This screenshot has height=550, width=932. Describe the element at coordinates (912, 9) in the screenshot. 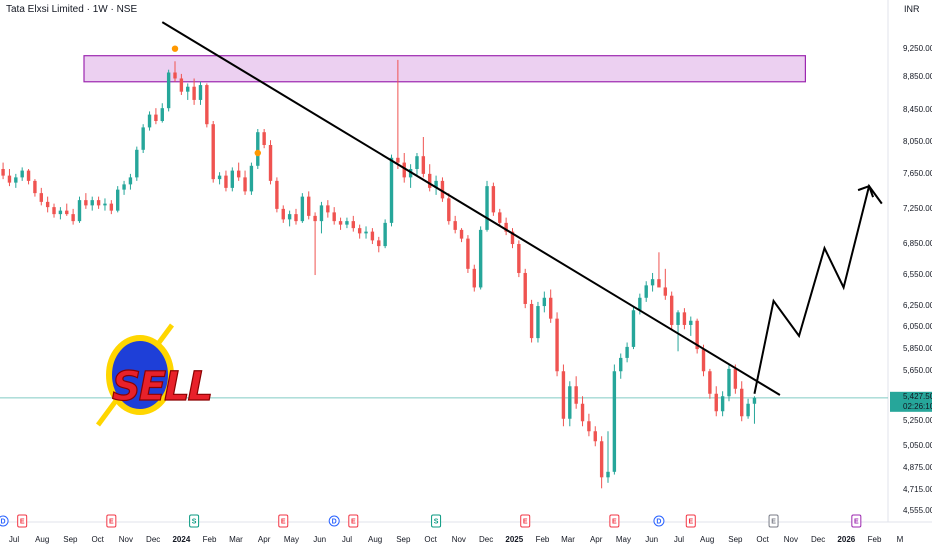

I see `currency-label: INR` at that location.